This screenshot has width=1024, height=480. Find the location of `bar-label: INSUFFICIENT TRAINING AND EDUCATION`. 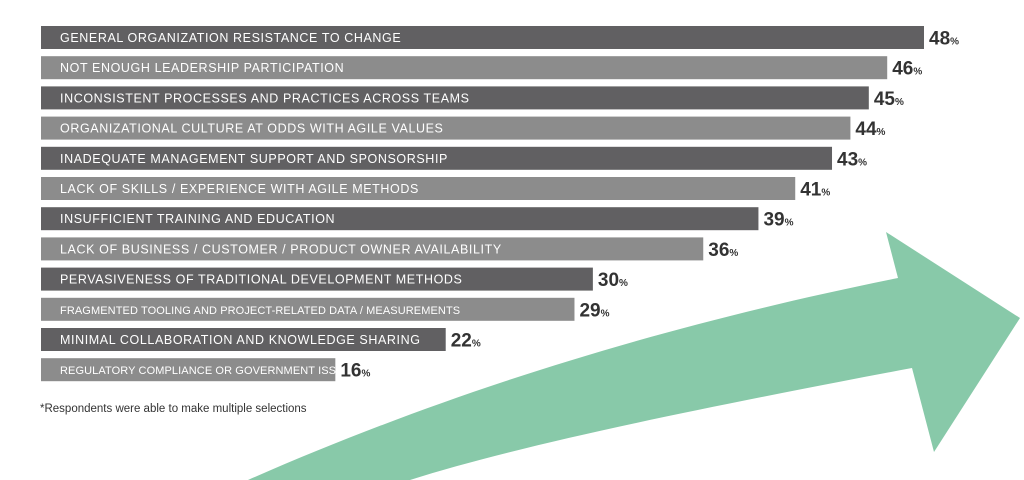

bar-label: INSUFFICIENT TRAINING AND EDUCATION is located at coordinates (197, 219).